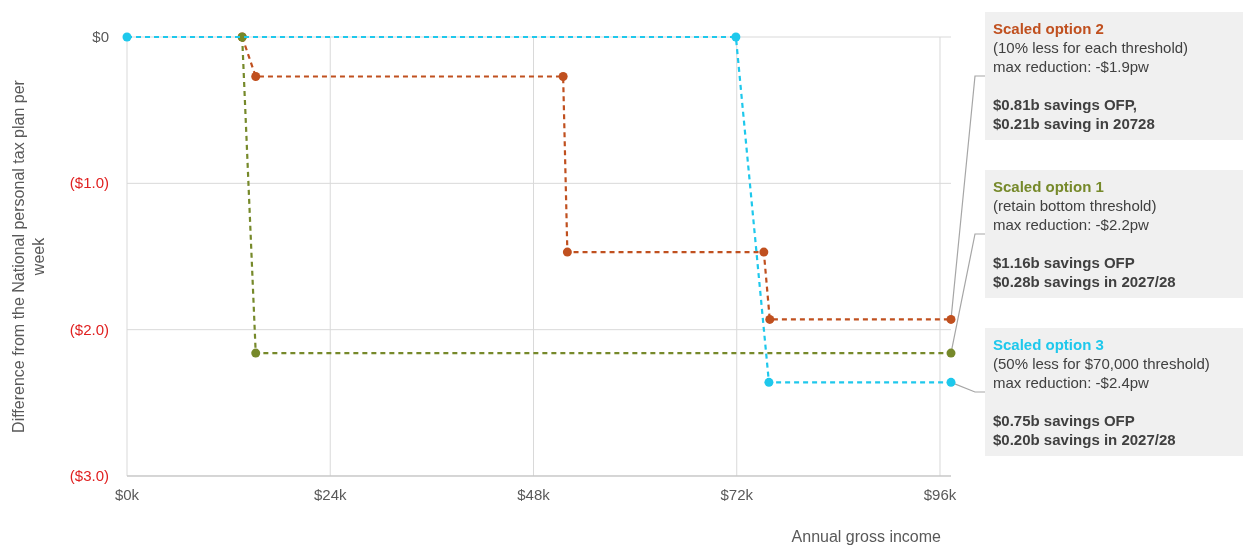 This screenshot has height=548, width=1248. I want to click on text: Scaled option 1, so click(1048, 186).